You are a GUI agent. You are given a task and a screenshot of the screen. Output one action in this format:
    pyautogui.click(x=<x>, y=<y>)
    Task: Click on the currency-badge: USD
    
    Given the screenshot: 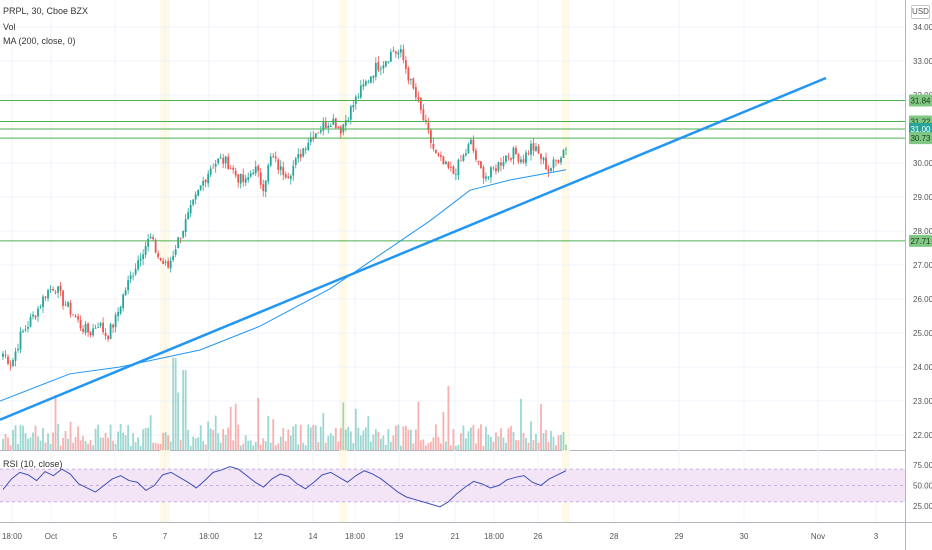 What is the action you would take?
    pyautogui.click(x=920, y=12)
    